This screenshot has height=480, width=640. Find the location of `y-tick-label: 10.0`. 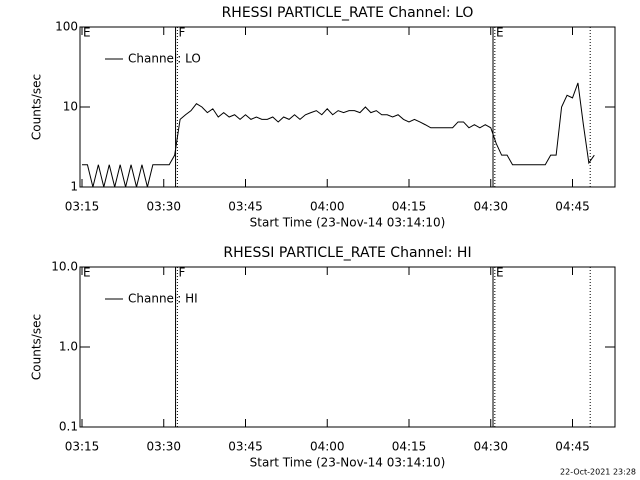

y-tick-label: 10.0 is located at coordinates (64, 267).